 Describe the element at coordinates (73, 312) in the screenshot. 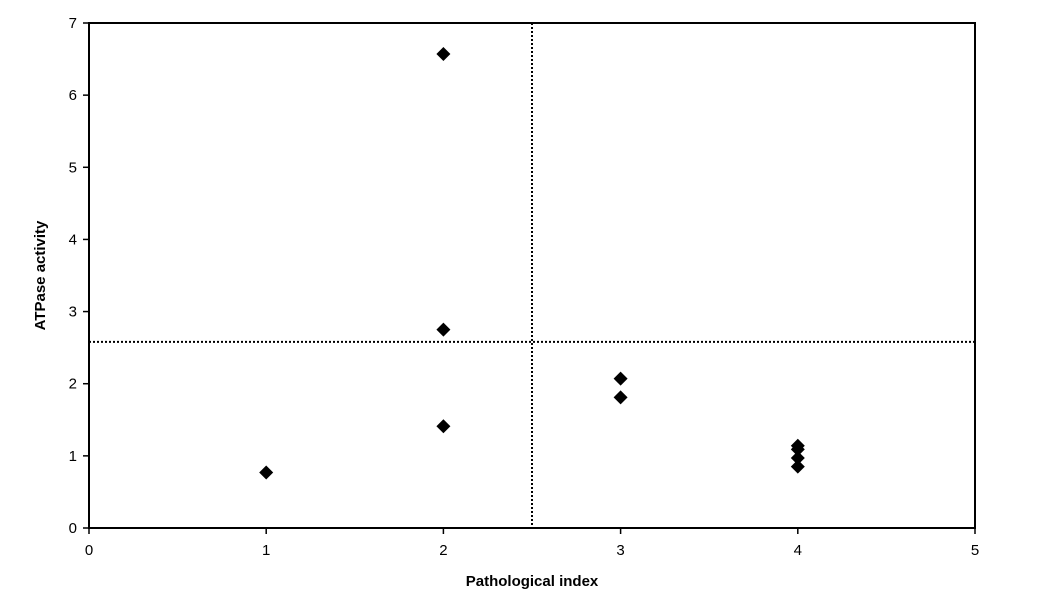

I see `y-tick-label: 3` at that location.